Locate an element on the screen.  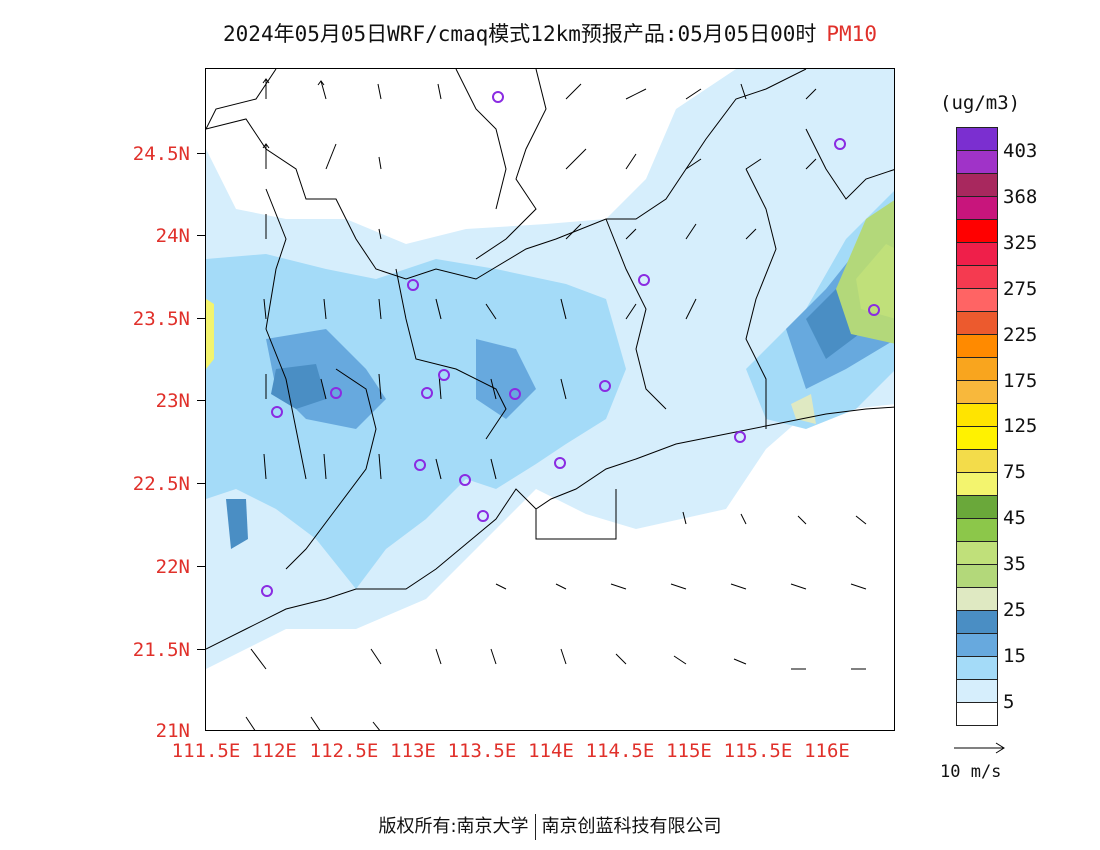
legend-label: 75 is located at coordinates (1014, 472).